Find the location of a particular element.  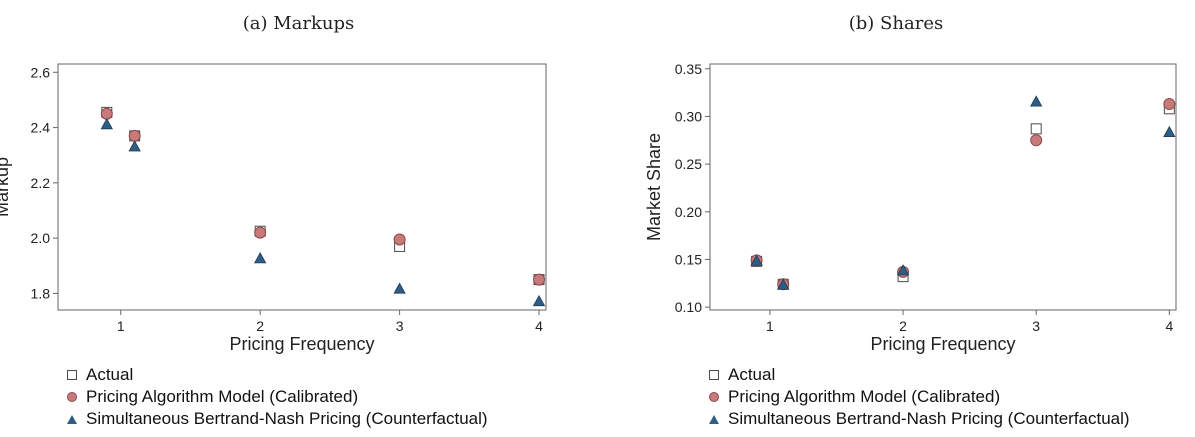

y-tick-label: 0.25 is located at coordinates (688, 164).